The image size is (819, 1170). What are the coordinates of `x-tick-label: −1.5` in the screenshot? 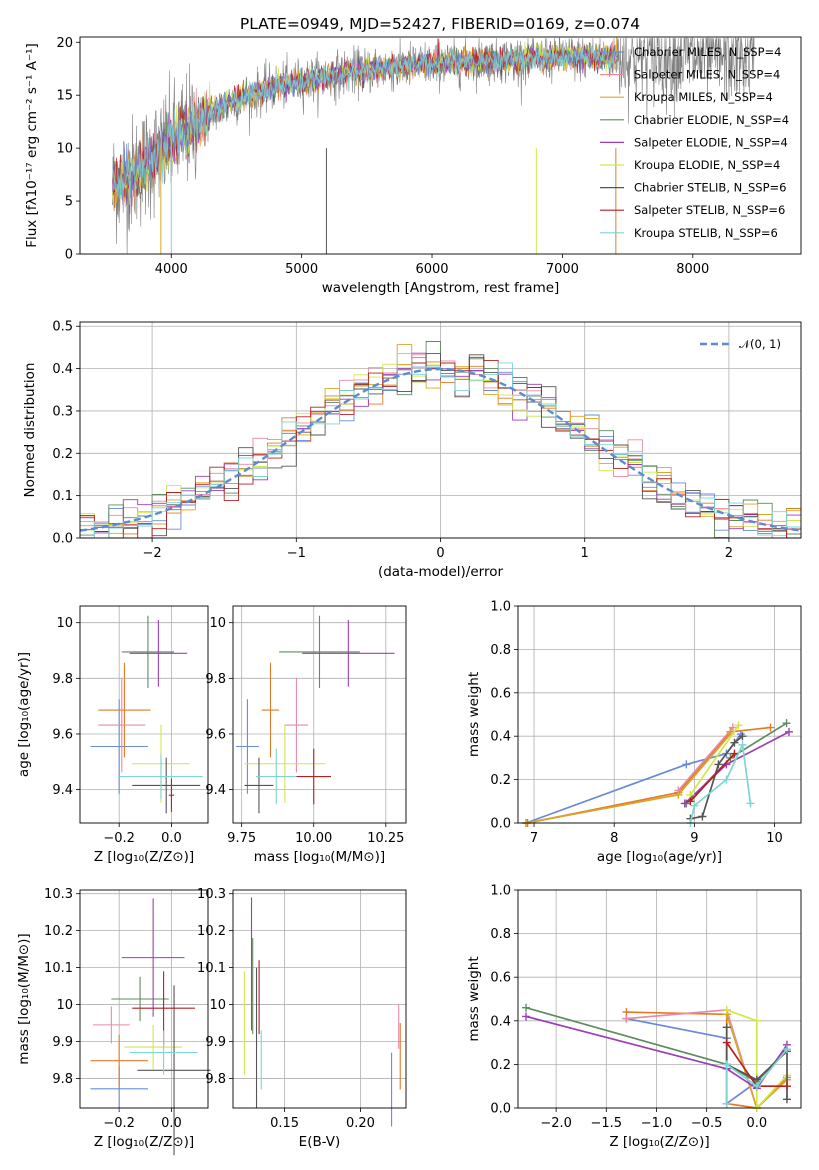 It's located at (607, 1123).